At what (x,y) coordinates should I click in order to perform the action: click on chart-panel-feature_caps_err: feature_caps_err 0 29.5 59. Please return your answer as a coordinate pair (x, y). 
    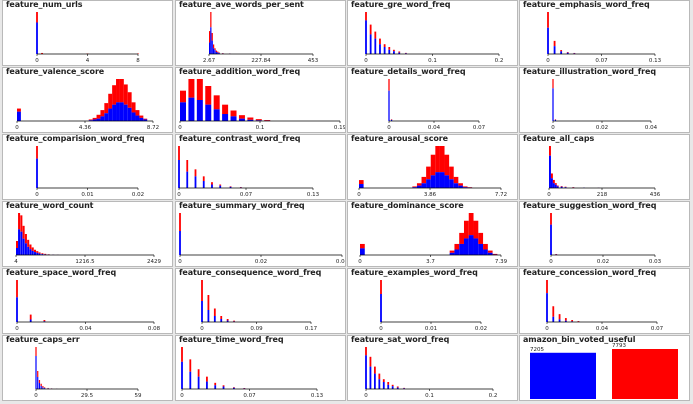
    Looking at the image, I should click on (87, 368).